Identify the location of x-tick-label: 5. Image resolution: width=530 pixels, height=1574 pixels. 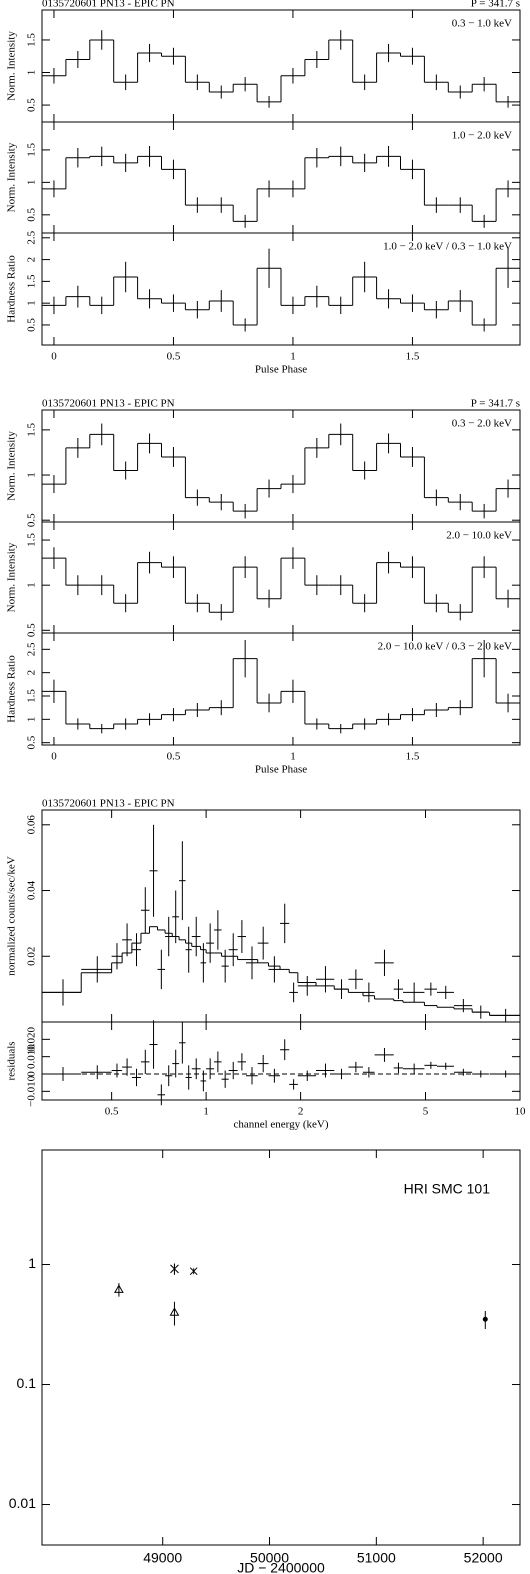
(426, 1112).